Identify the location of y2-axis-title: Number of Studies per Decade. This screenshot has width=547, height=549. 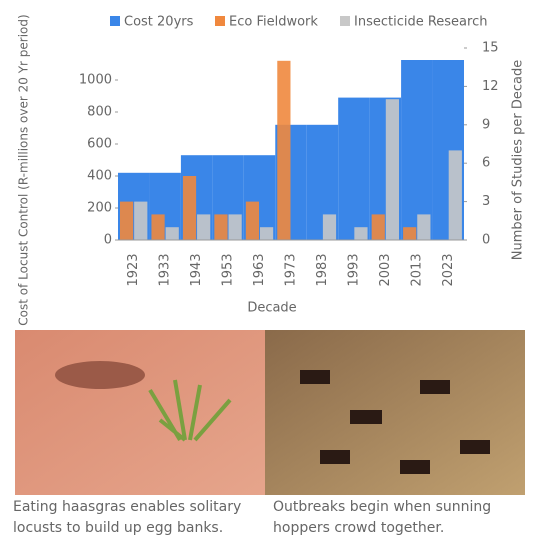
(518, 160).